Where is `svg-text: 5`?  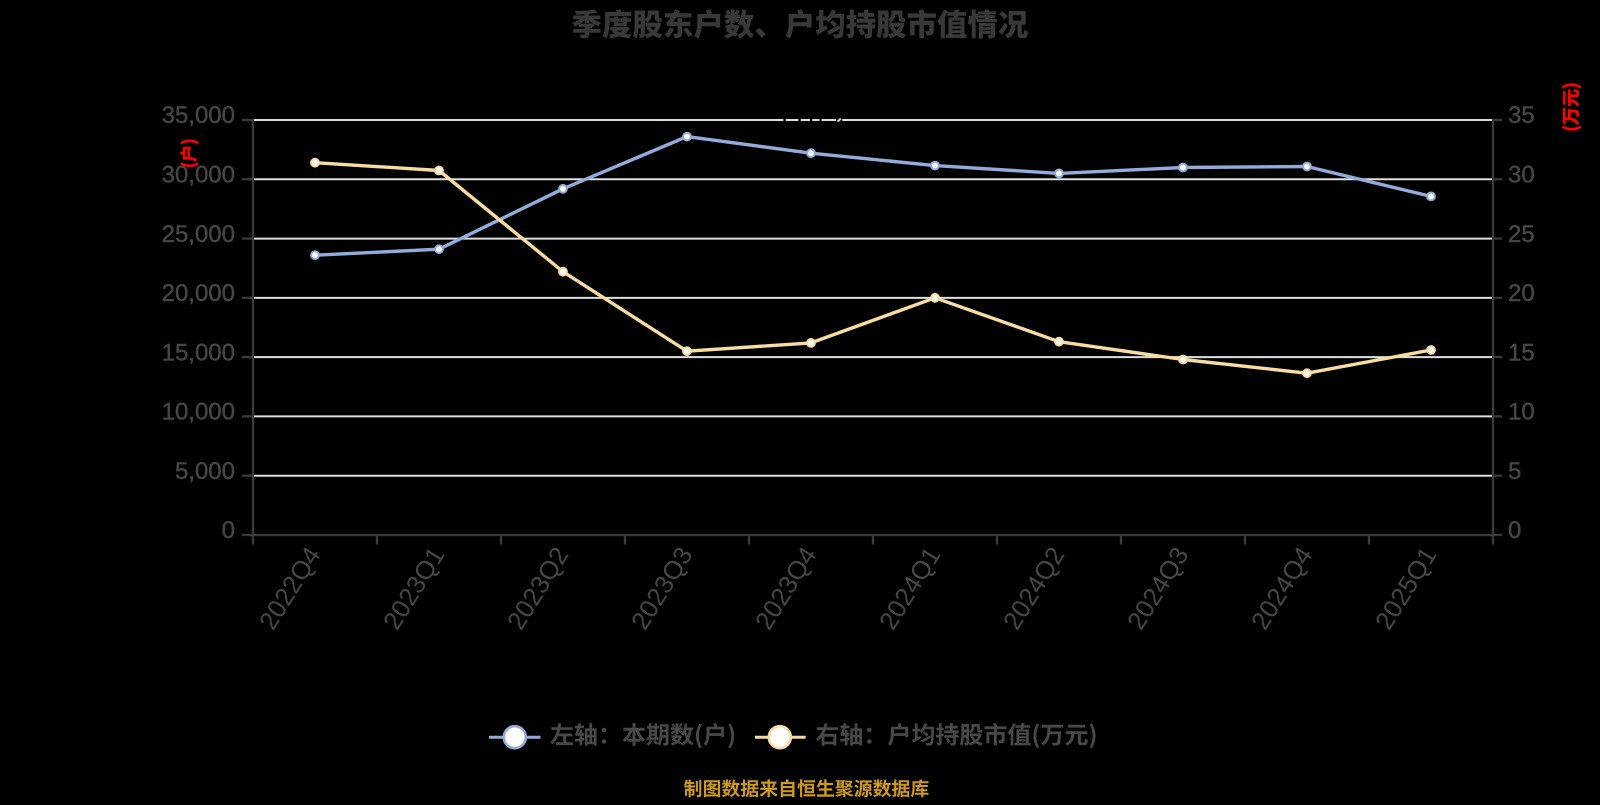
svg-text: 5 is located at coordinates (1514, 471).